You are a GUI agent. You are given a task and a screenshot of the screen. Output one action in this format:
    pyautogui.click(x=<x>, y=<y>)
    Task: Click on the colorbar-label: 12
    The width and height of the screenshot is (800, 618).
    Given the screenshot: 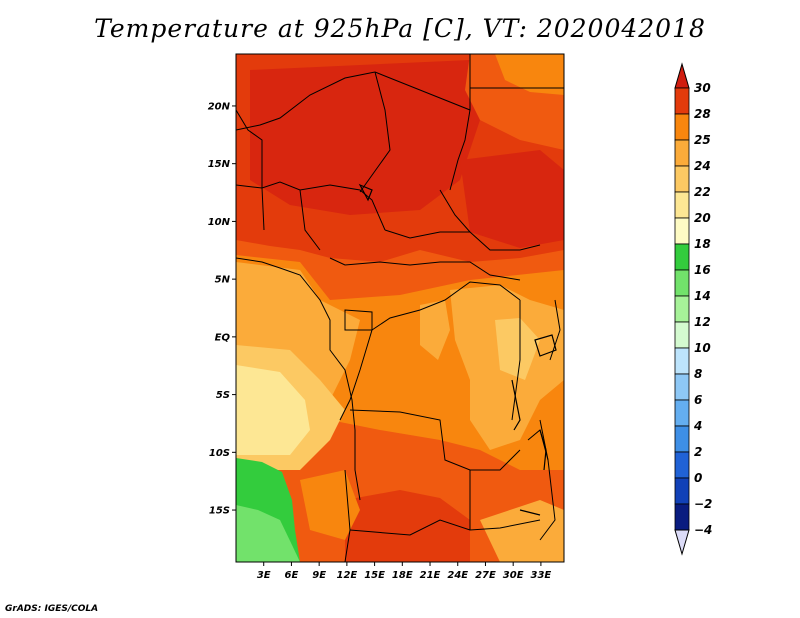 What is the action you would take?
    pyautogui.click(x=702, y=322)
    